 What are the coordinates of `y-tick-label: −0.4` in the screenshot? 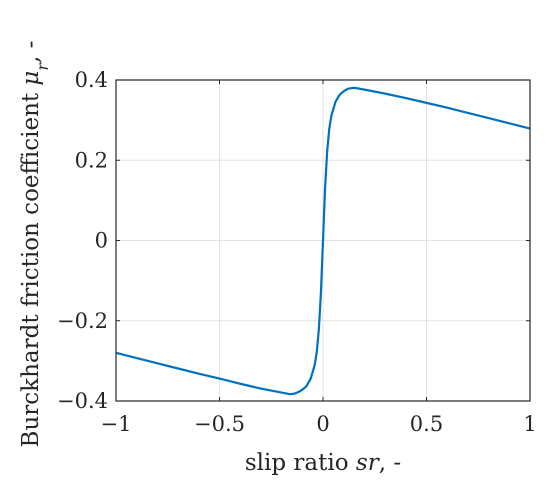 It's located at (82, 401).